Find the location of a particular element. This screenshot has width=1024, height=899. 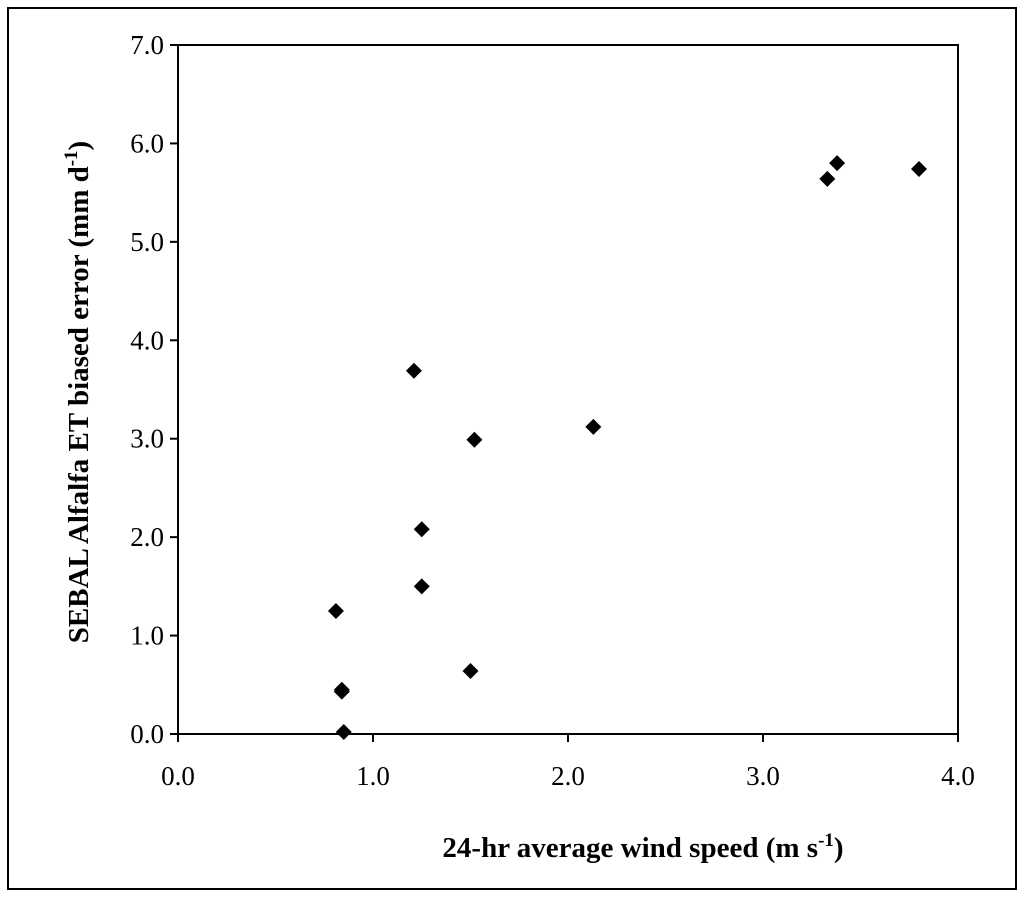

y-tick-label: 0.0 is located at coordinates (147, 734).